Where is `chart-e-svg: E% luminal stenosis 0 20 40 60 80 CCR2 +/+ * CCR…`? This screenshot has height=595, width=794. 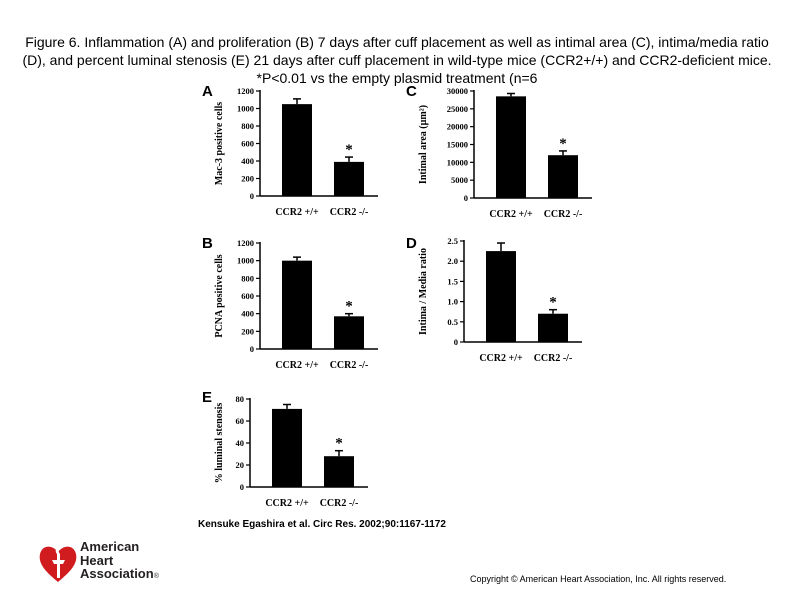 chart-e-svg: E% luminal stenosis 0 20 40 60 80 CCR2 +/+ * CCR… is located at coordinates (285, 449).